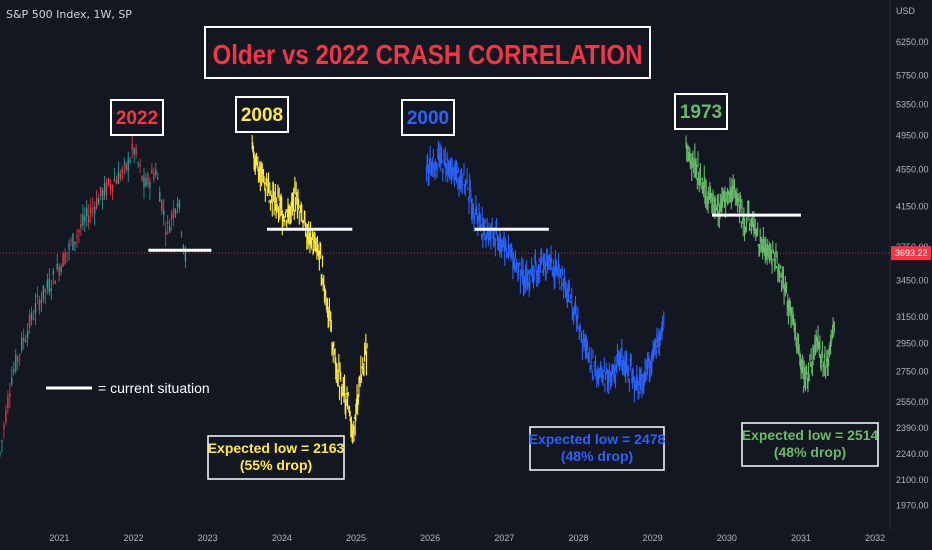 The image size is (932, 550). What do you see at coordinates (906, 11) in the screenshot?
I see `currency-label: USD` at bounding box center [906, 11].